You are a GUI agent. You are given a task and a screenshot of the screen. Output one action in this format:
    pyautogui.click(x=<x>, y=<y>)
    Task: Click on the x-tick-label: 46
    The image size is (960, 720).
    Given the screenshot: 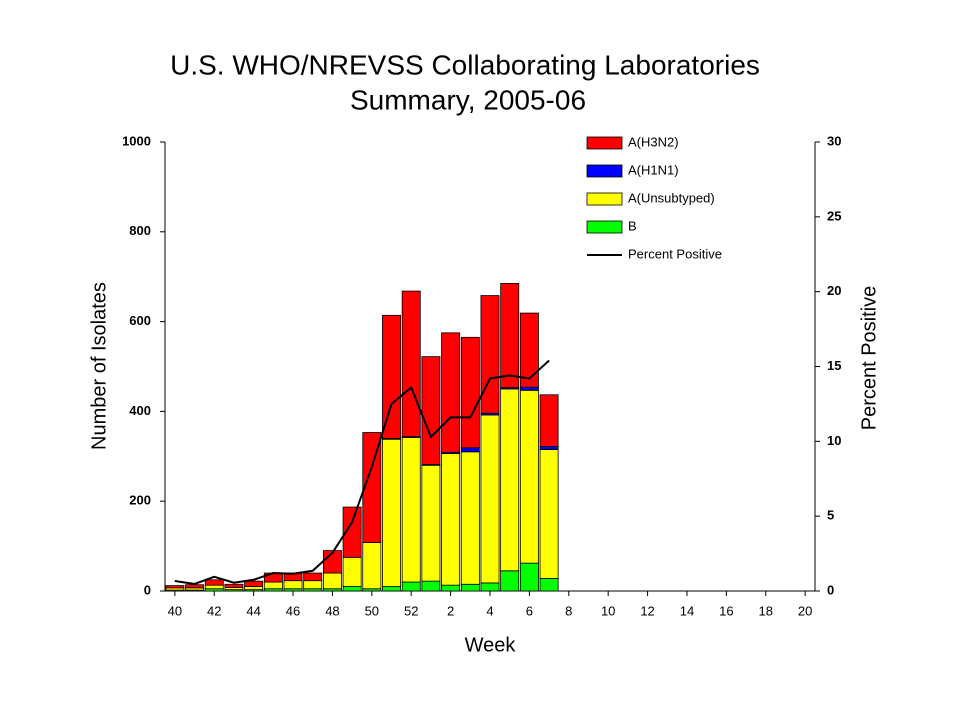 What is the action you would take?
    pyautogui.click(x=293, y=610)
    